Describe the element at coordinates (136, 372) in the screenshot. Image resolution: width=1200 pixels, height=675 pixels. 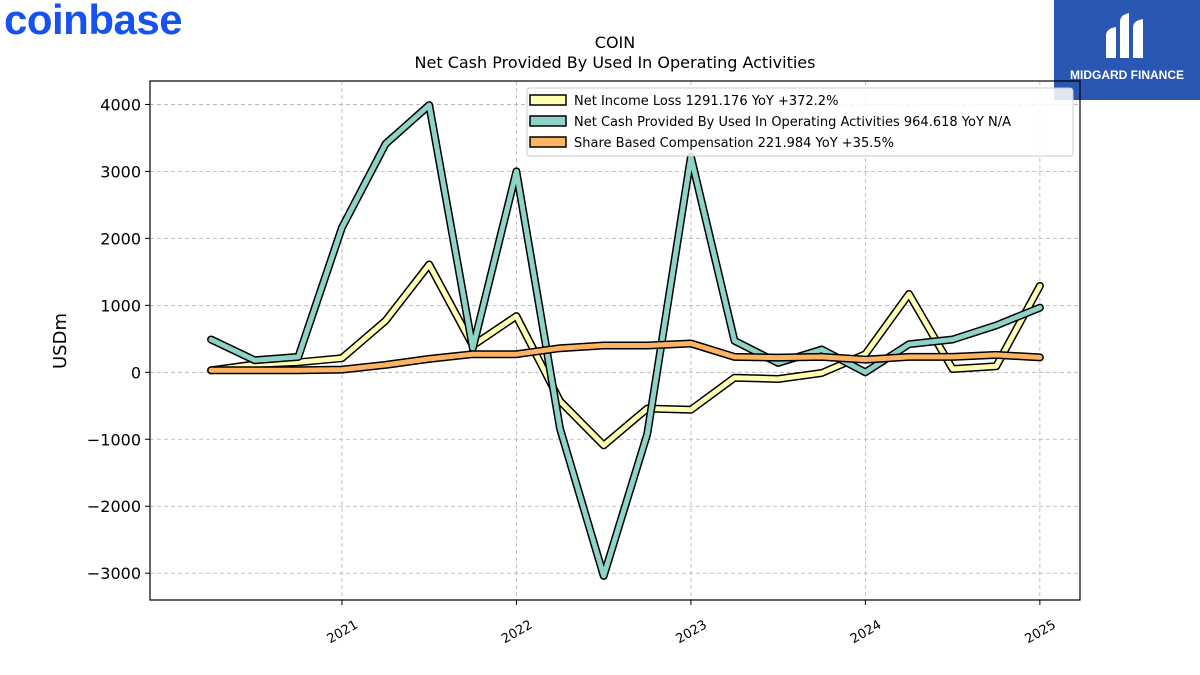
I see `y-tick-label: 0` at that location.